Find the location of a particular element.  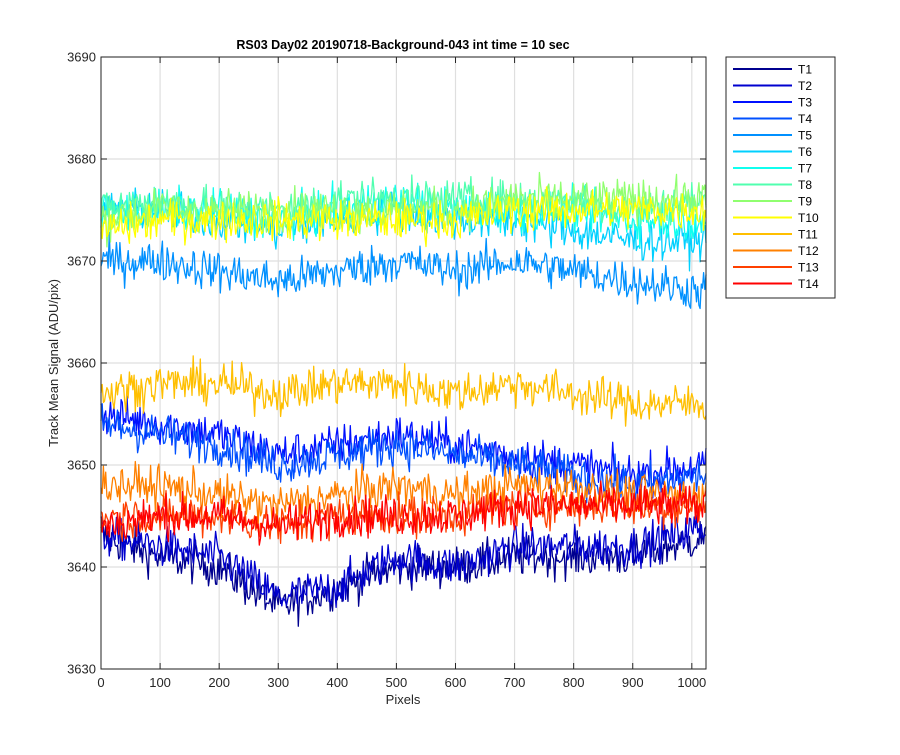

legend-label: T3 is located at coordinates (805, 103).